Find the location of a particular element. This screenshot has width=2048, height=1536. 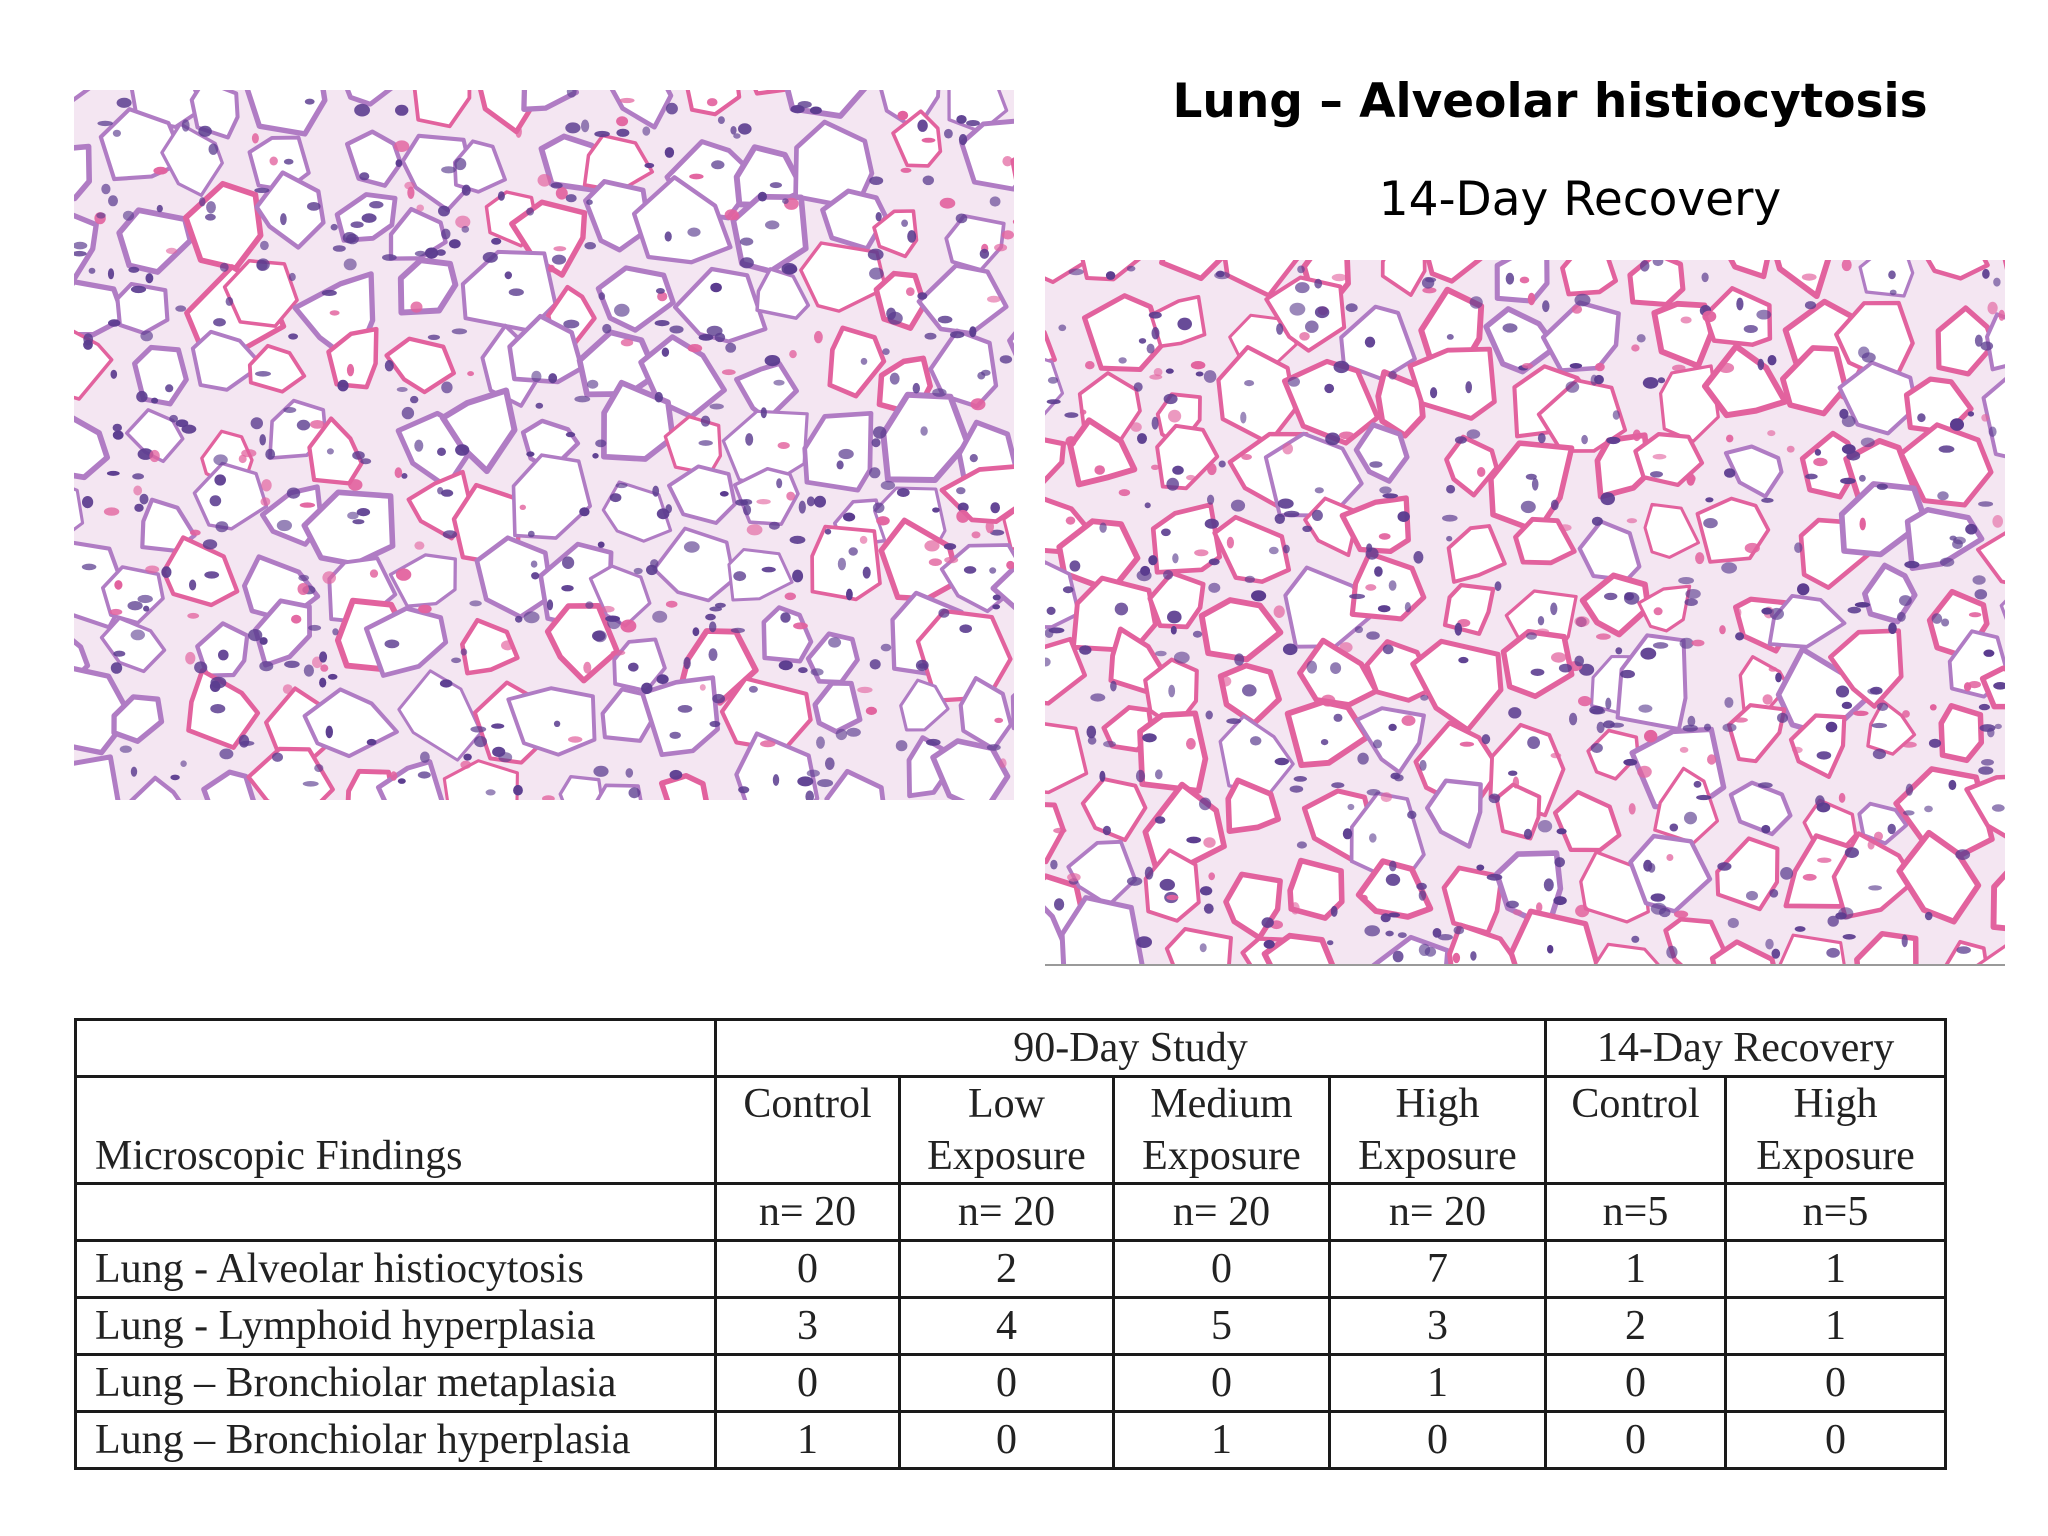

column-header-line1: Control is located at coordinates (1635, 1104).